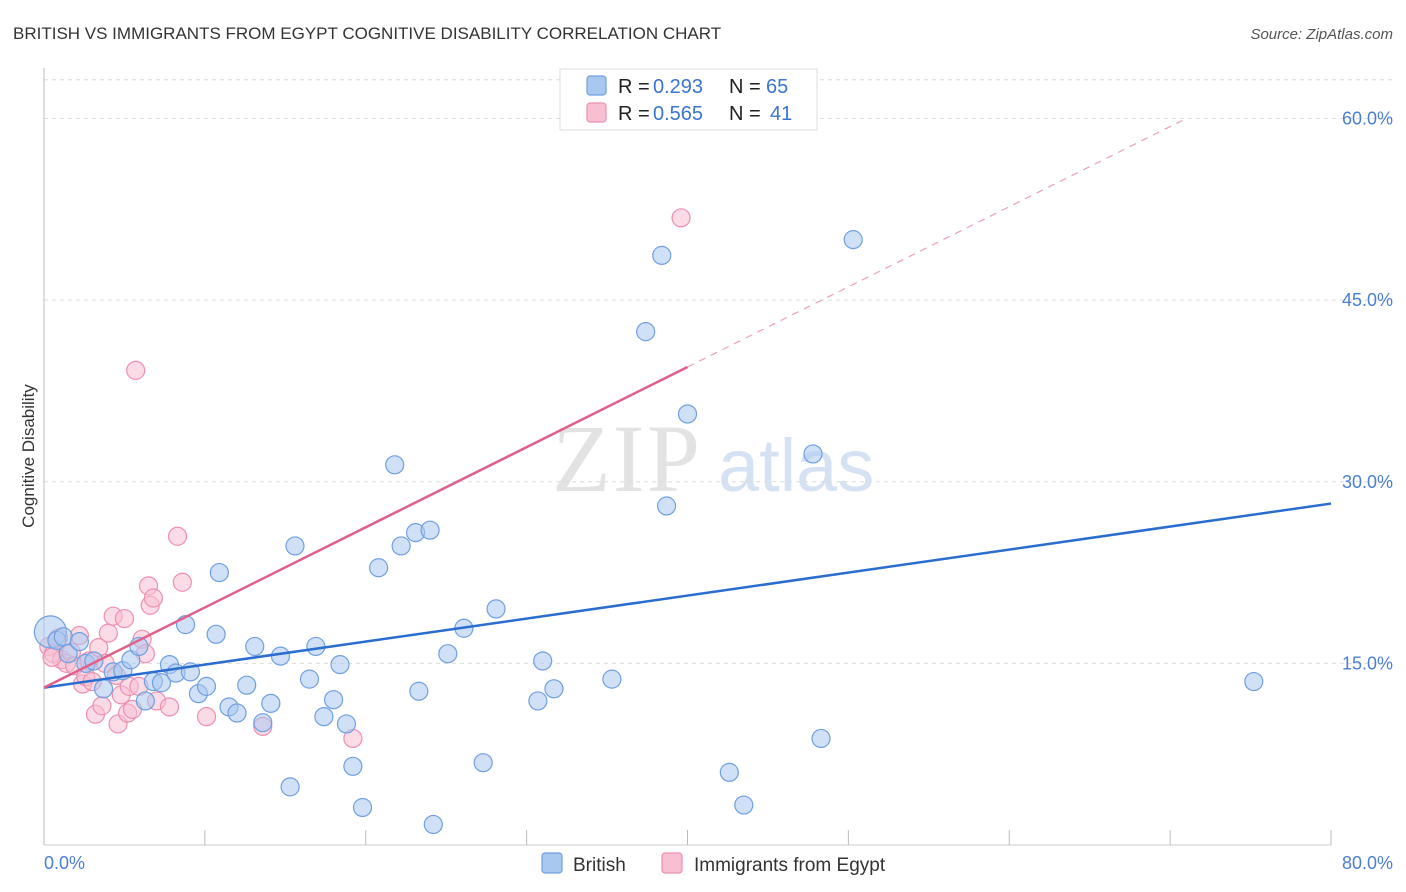 The width and height of the screenshot is (1406, 892). What do you see at coordinates (1367, 119) in the screenshot?
I see `y-tick-label-60: 60.0%` at bounding box center [1367, 119].